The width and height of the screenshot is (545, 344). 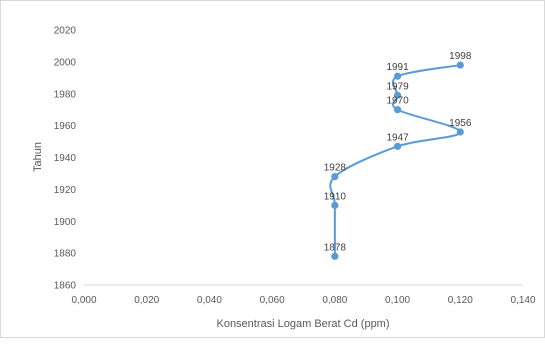 What do you see at coordinates (65, 94) in the screenshot?
I see `y-tick-label: 1980` at bounding box center [65, 94].